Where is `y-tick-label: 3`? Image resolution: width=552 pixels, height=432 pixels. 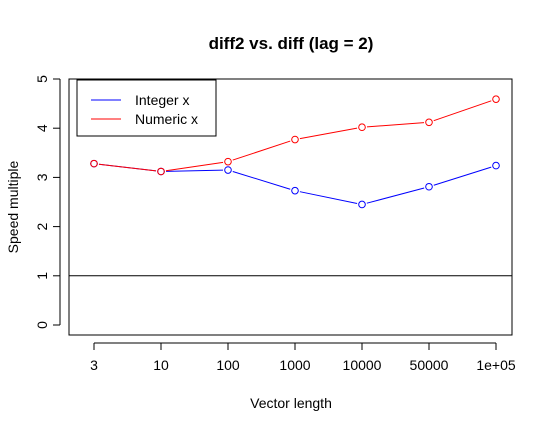 y-tick-label: 3 is located at coordinates (42, 177).